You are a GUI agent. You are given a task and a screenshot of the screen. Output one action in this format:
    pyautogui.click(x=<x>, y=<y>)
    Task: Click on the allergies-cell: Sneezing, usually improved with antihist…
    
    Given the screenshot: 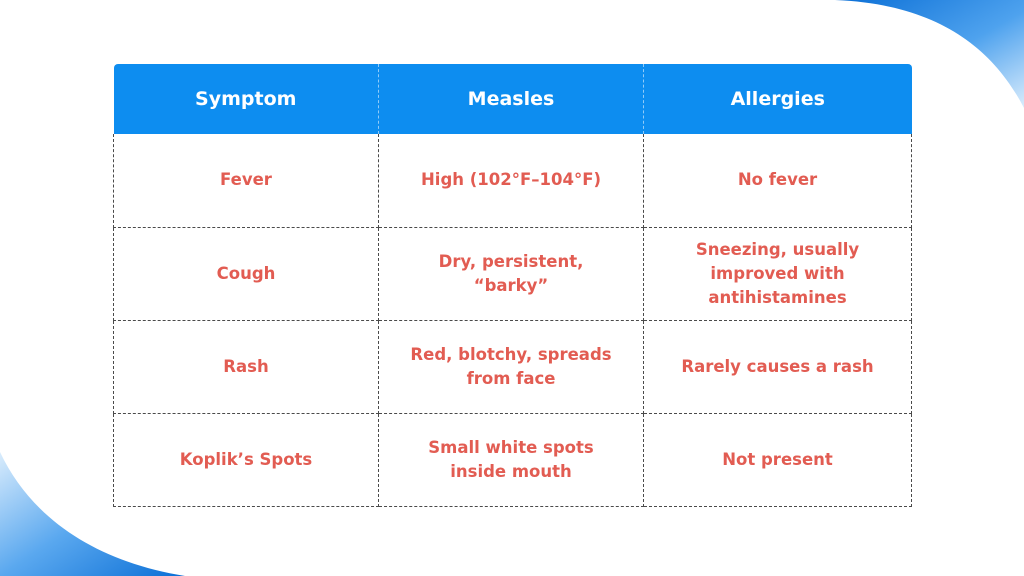 What is the action you would take?
    pyautogui.click(x=777, y=273)
    